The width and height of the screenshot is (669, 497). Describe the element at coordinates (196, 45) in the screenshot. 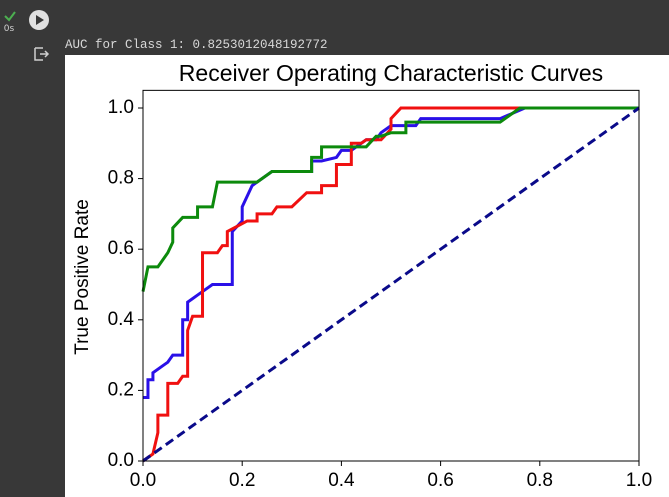

I see `output-line: AUC for Class 1: 0.8253012048192772` at that location.